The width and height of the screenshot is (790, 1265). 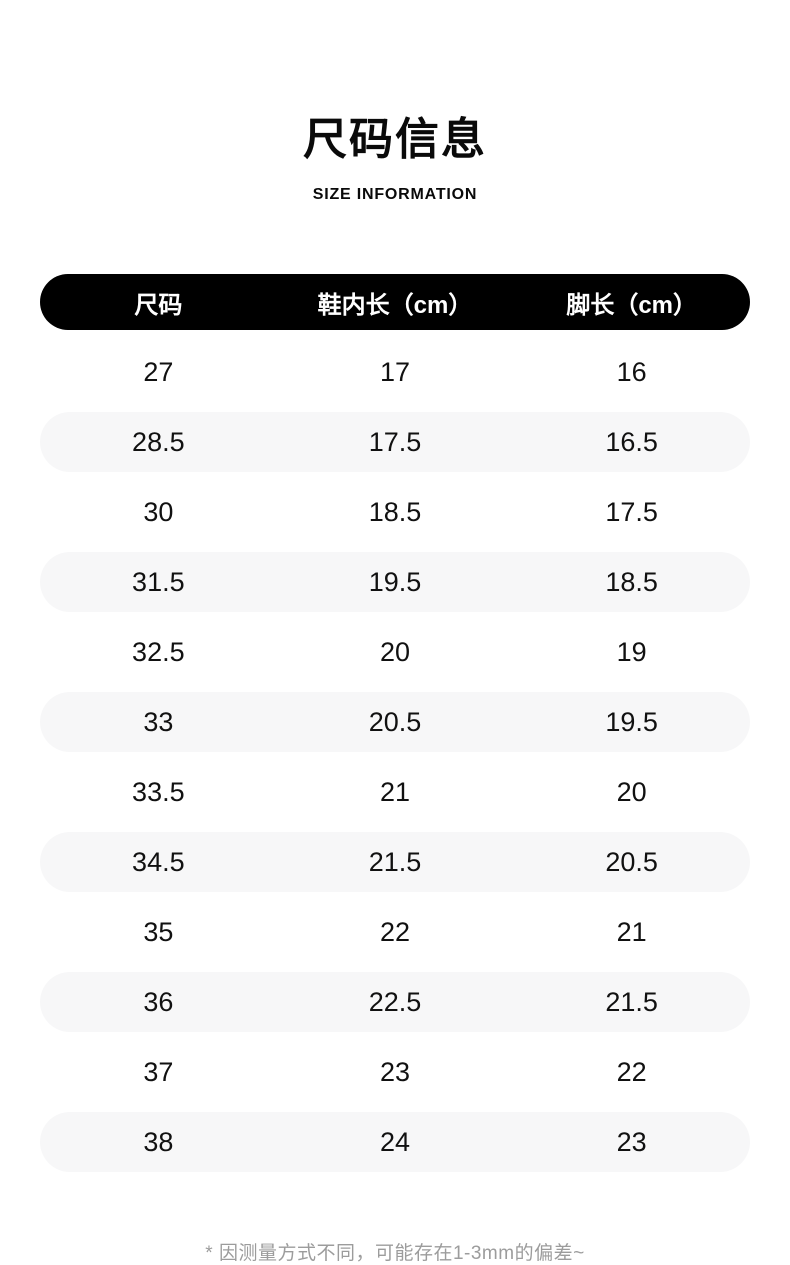 What do you see at coordinates (158, 791) in the screenshot?
I see `table-cell: 33.5` at bounding box center [158, 791].